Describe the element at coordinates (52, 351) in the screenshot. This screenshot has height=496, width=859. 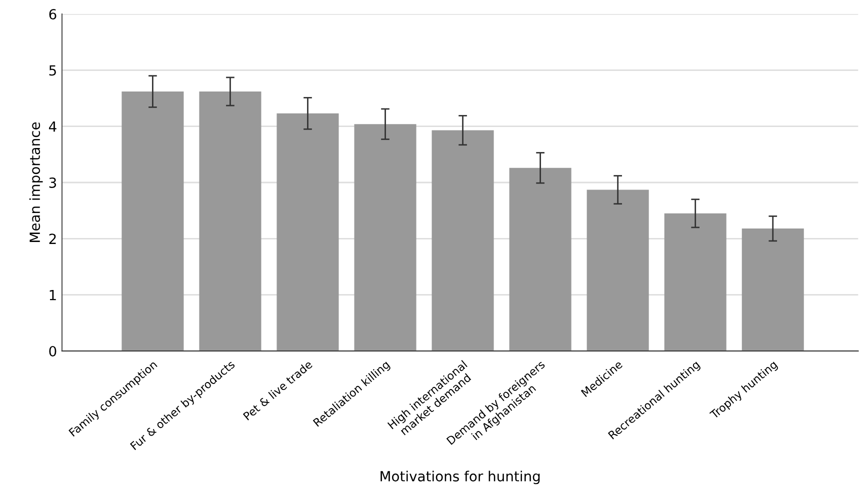
I see `y-tick-label: 0` at that location.